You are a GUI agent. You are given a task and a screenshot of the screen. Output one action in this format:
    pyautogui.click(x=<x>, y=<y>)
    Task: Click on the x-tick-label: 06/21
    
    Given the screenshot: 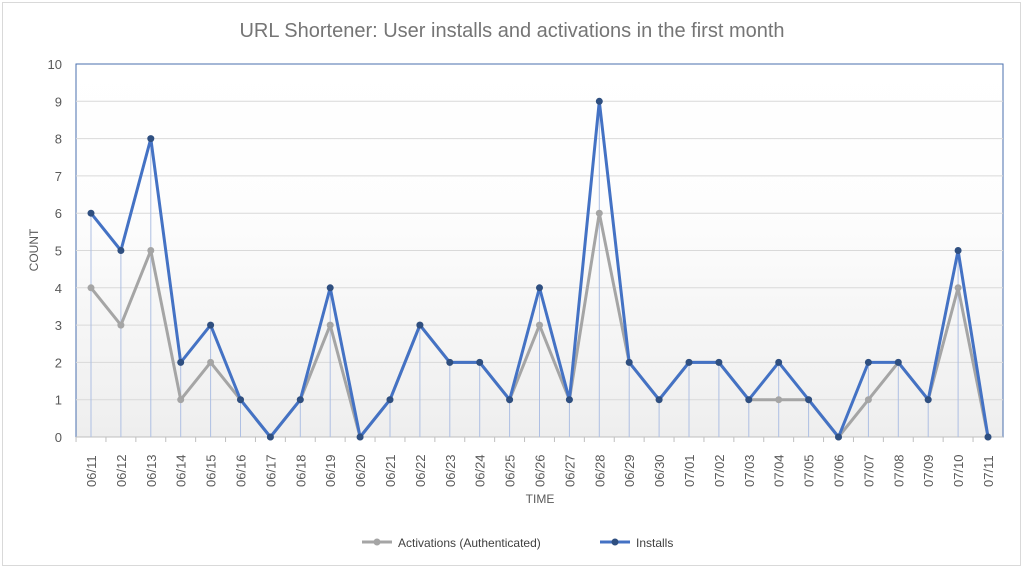 What is the action you would take?
    pyautogui.click(x=390, y=470)
    